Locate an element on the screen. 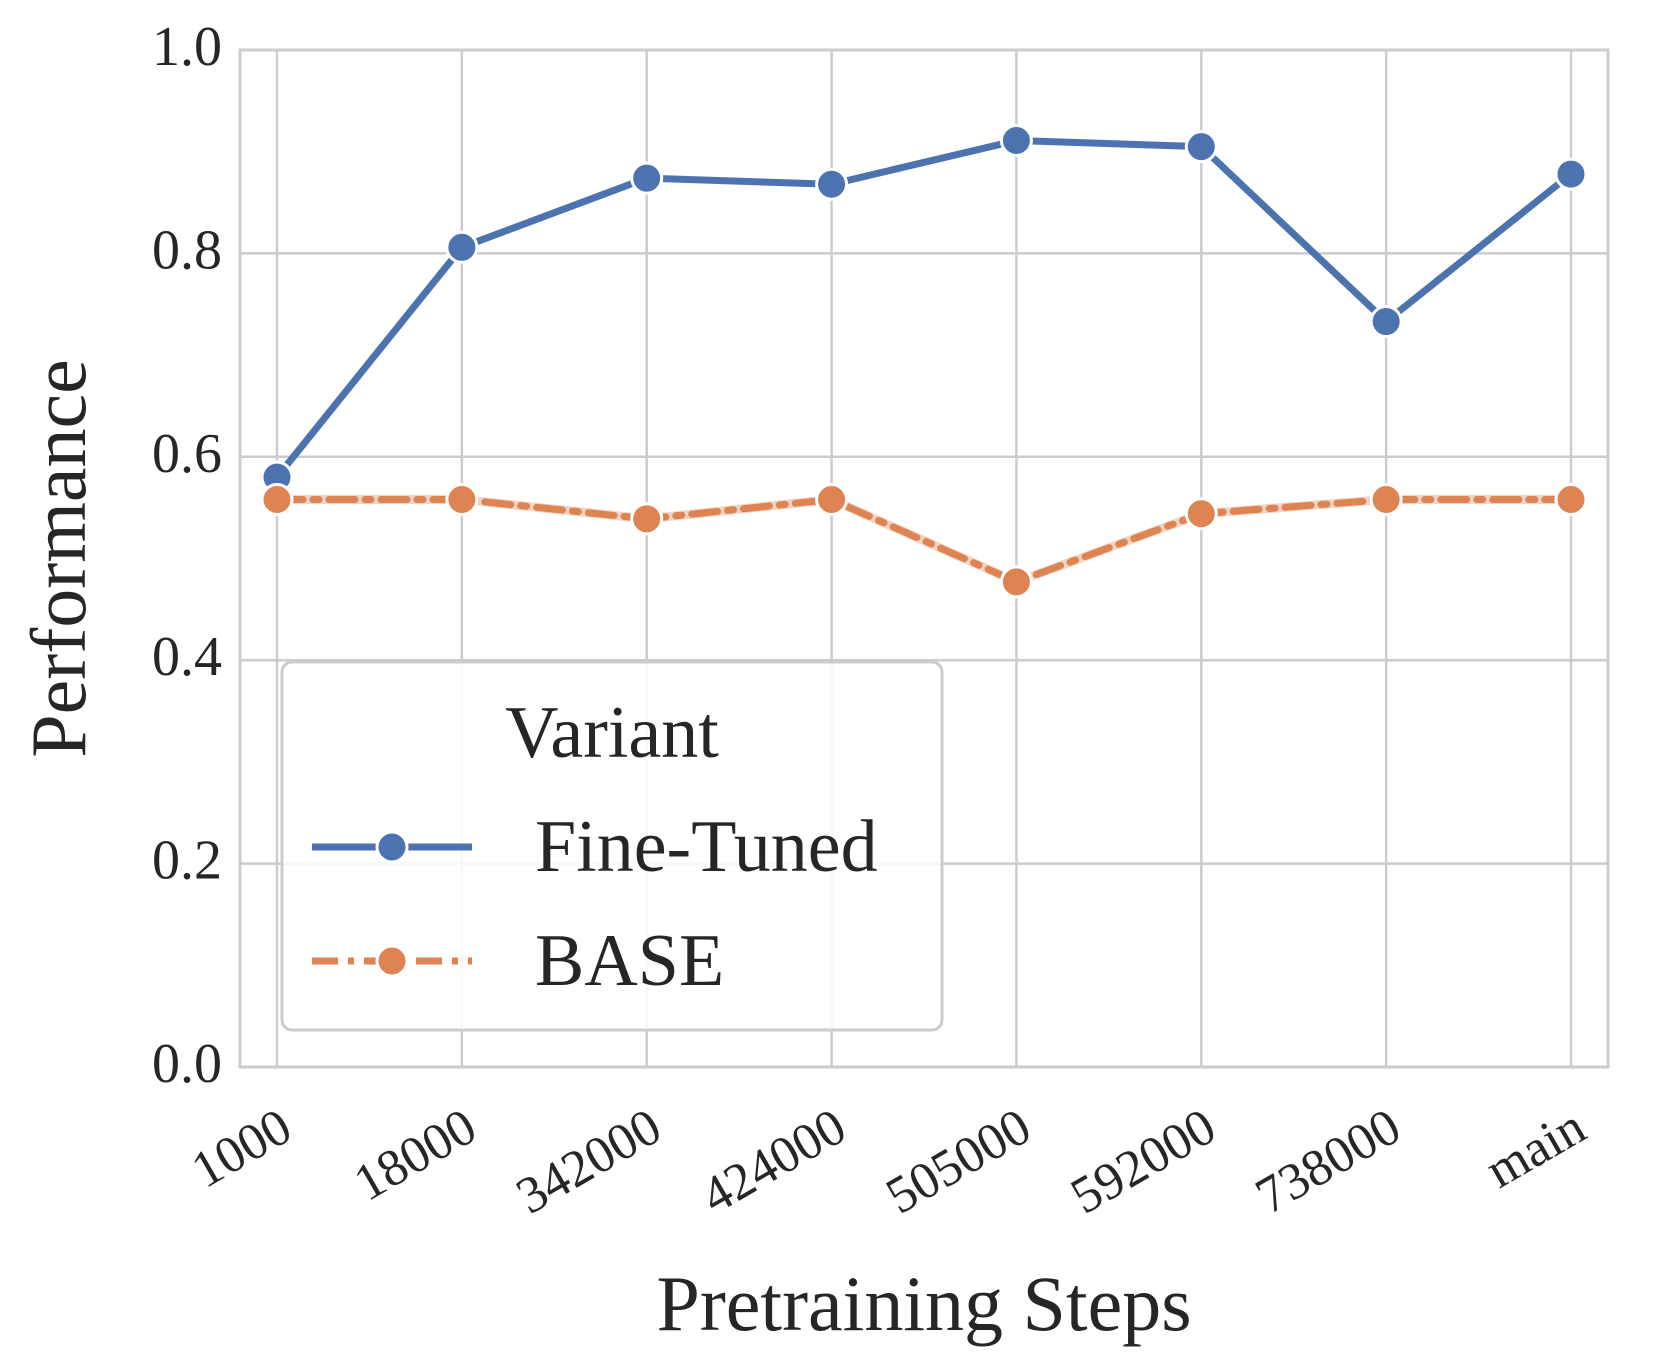 The height and width of the screenshot is (1370, 1661). legend-box is located at coordinates (612, 846).